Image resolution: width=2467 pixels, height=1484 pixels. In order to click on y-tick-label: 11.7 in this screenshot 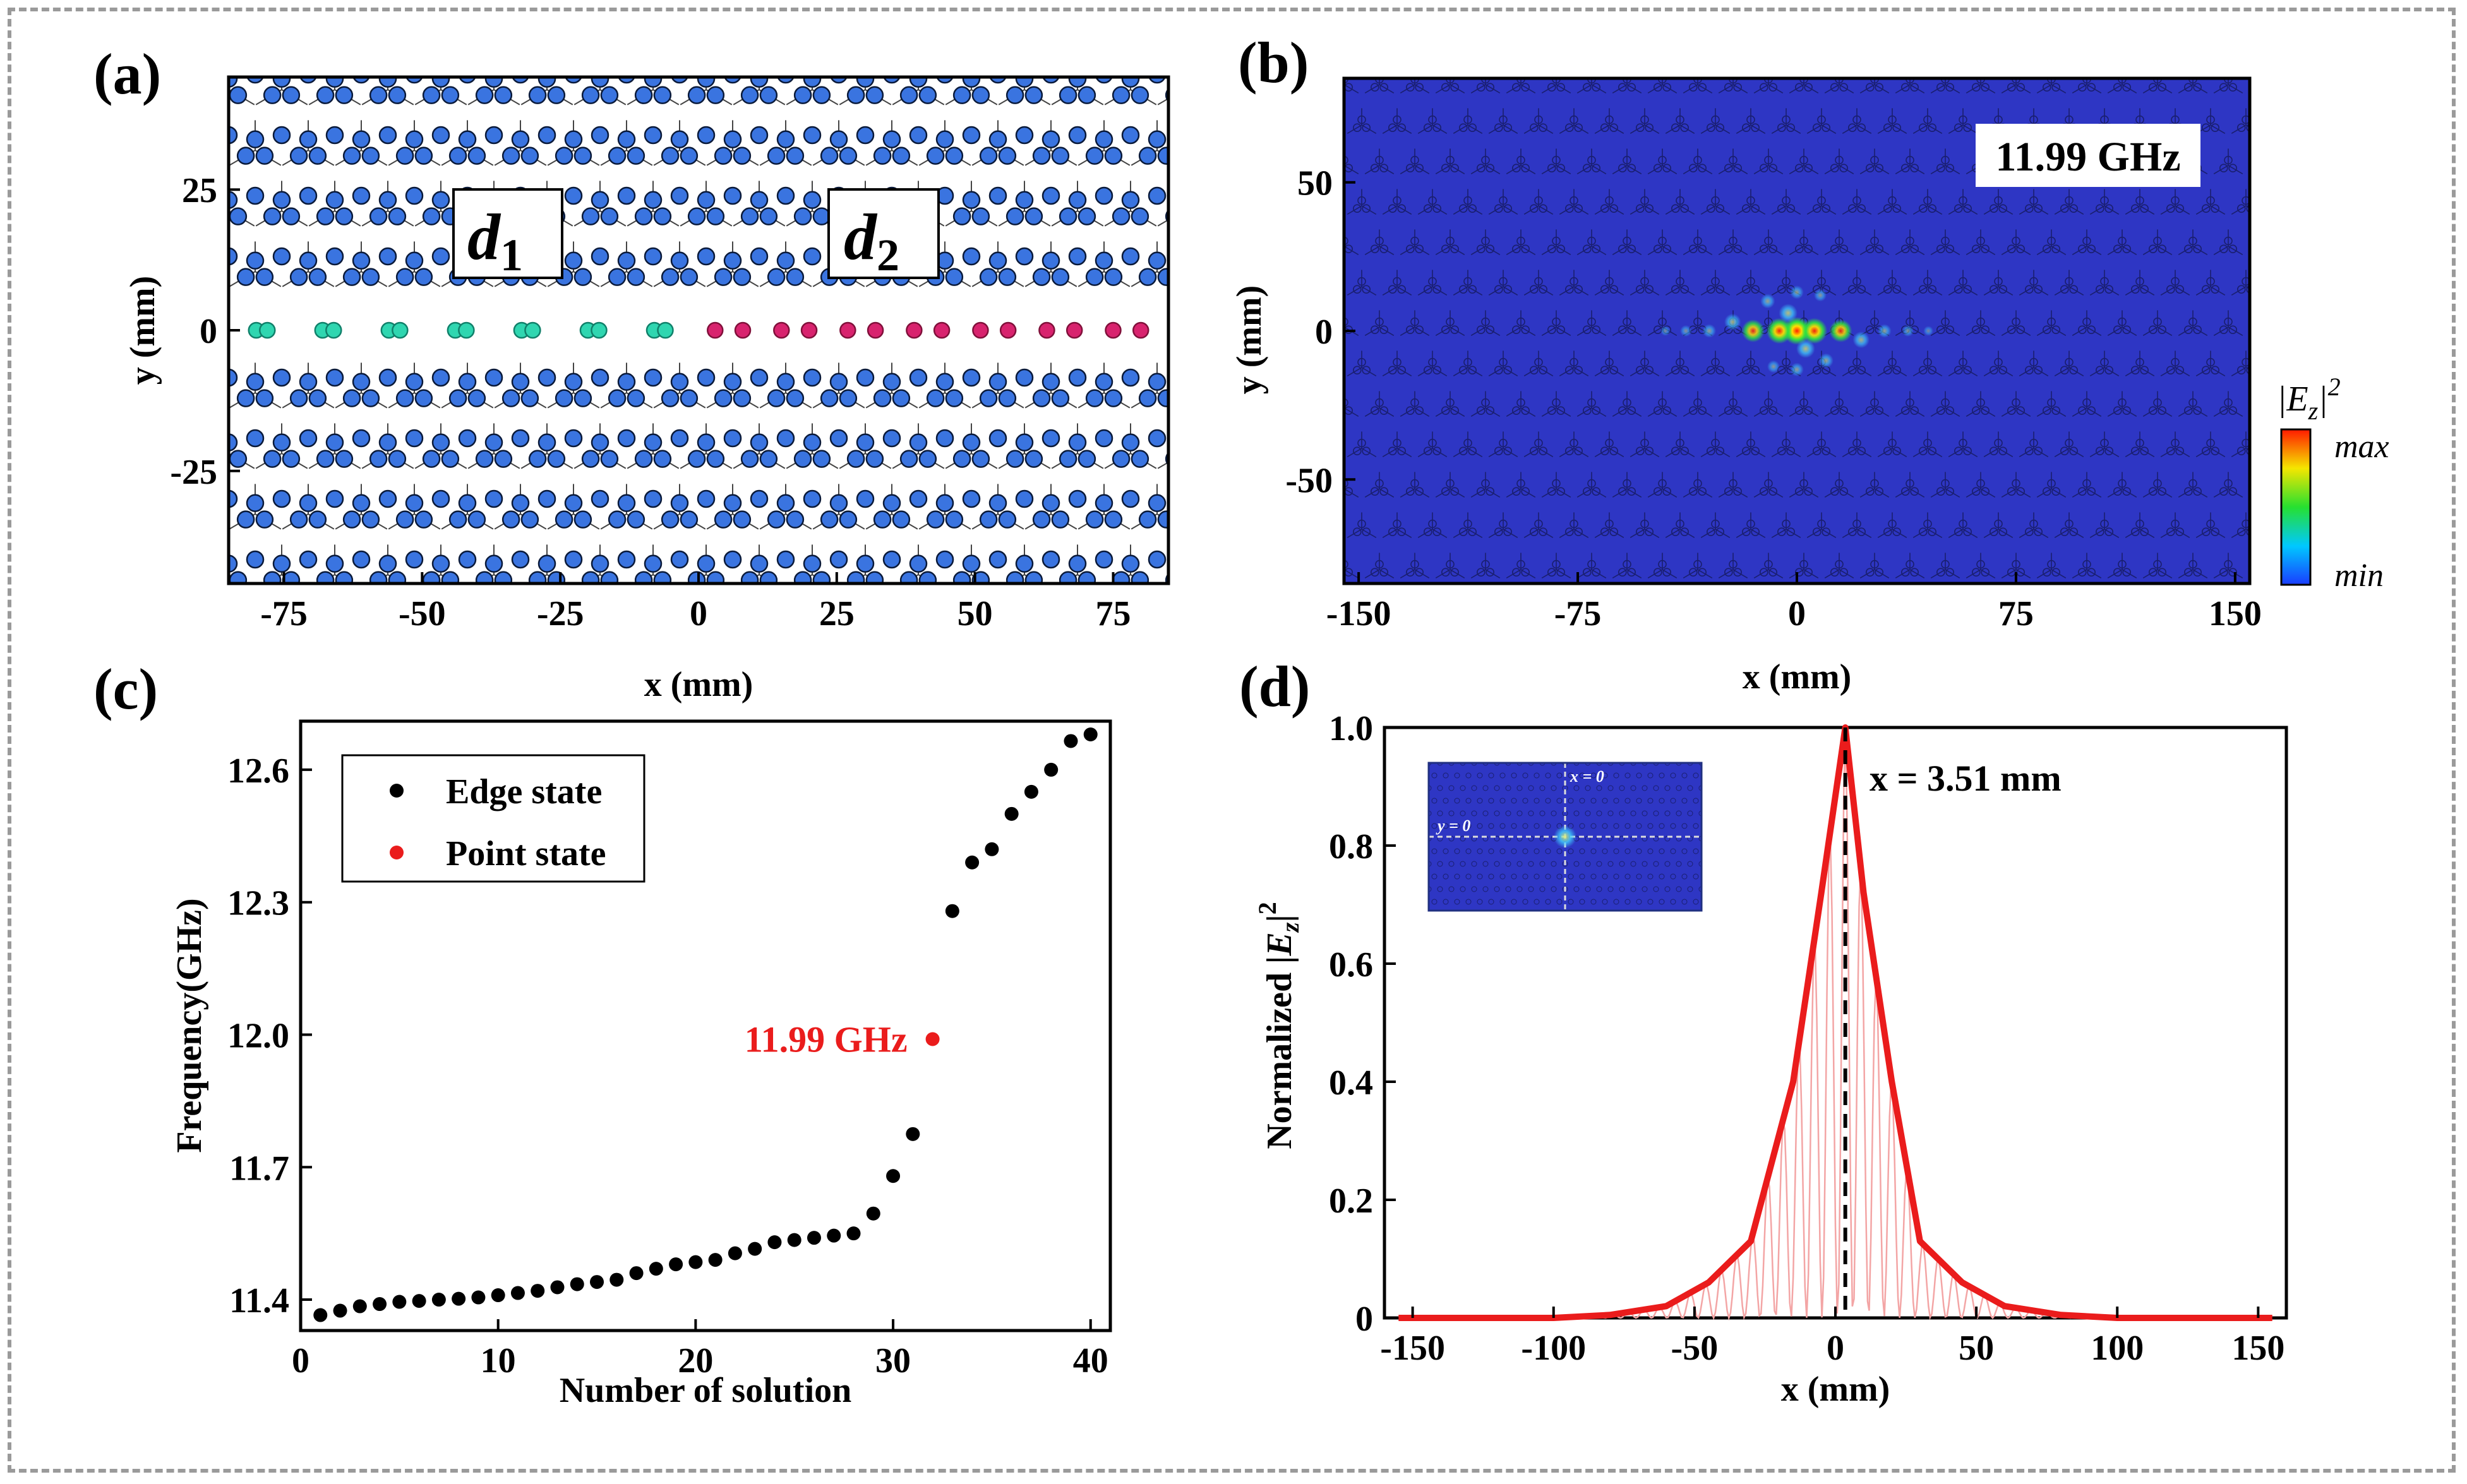, I will do `click(259, 1168)`.